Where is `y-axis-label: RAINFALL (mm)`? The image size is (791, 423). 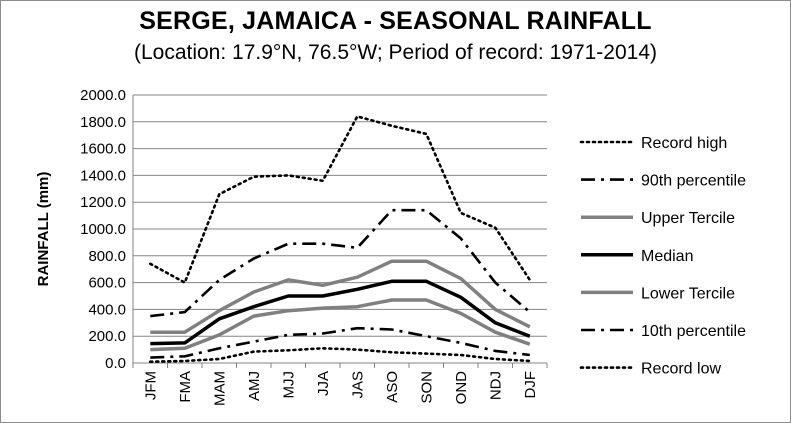 y-axis-label: RAINFALL (mm) is located at coordinates (43, 229).